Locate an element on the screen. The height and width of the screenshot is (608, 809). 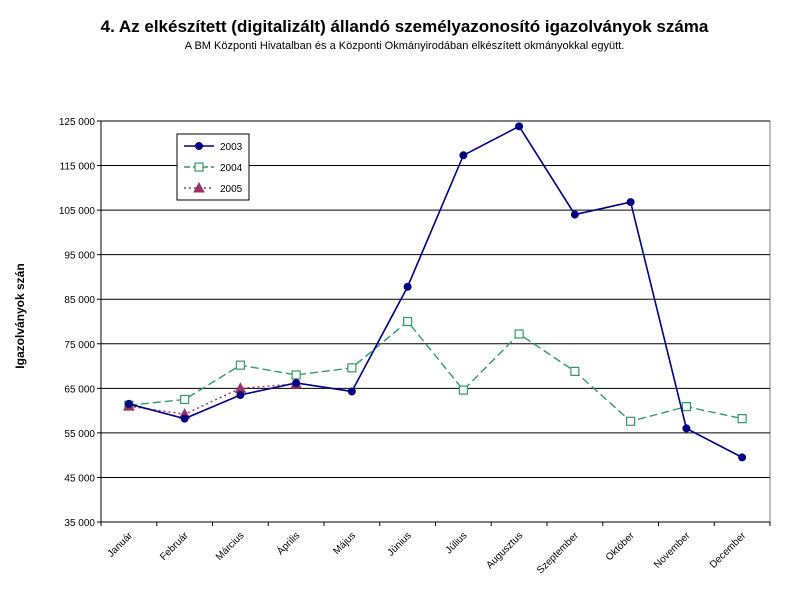
x-tick-label: Május is located at coordinates (344, 543).